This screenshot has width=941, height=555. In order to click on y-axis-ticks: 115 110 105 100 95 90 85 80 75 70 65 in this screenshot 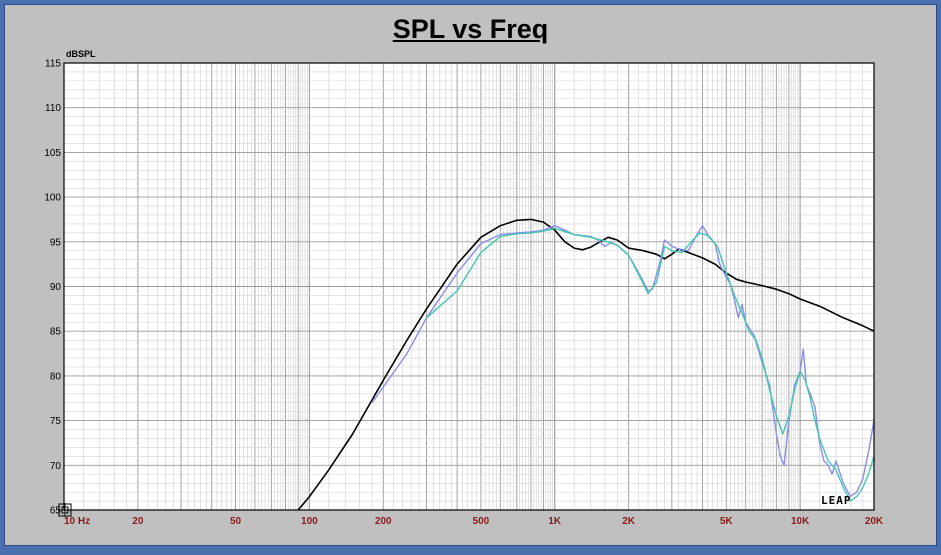, I will do `click(52, 288)`.